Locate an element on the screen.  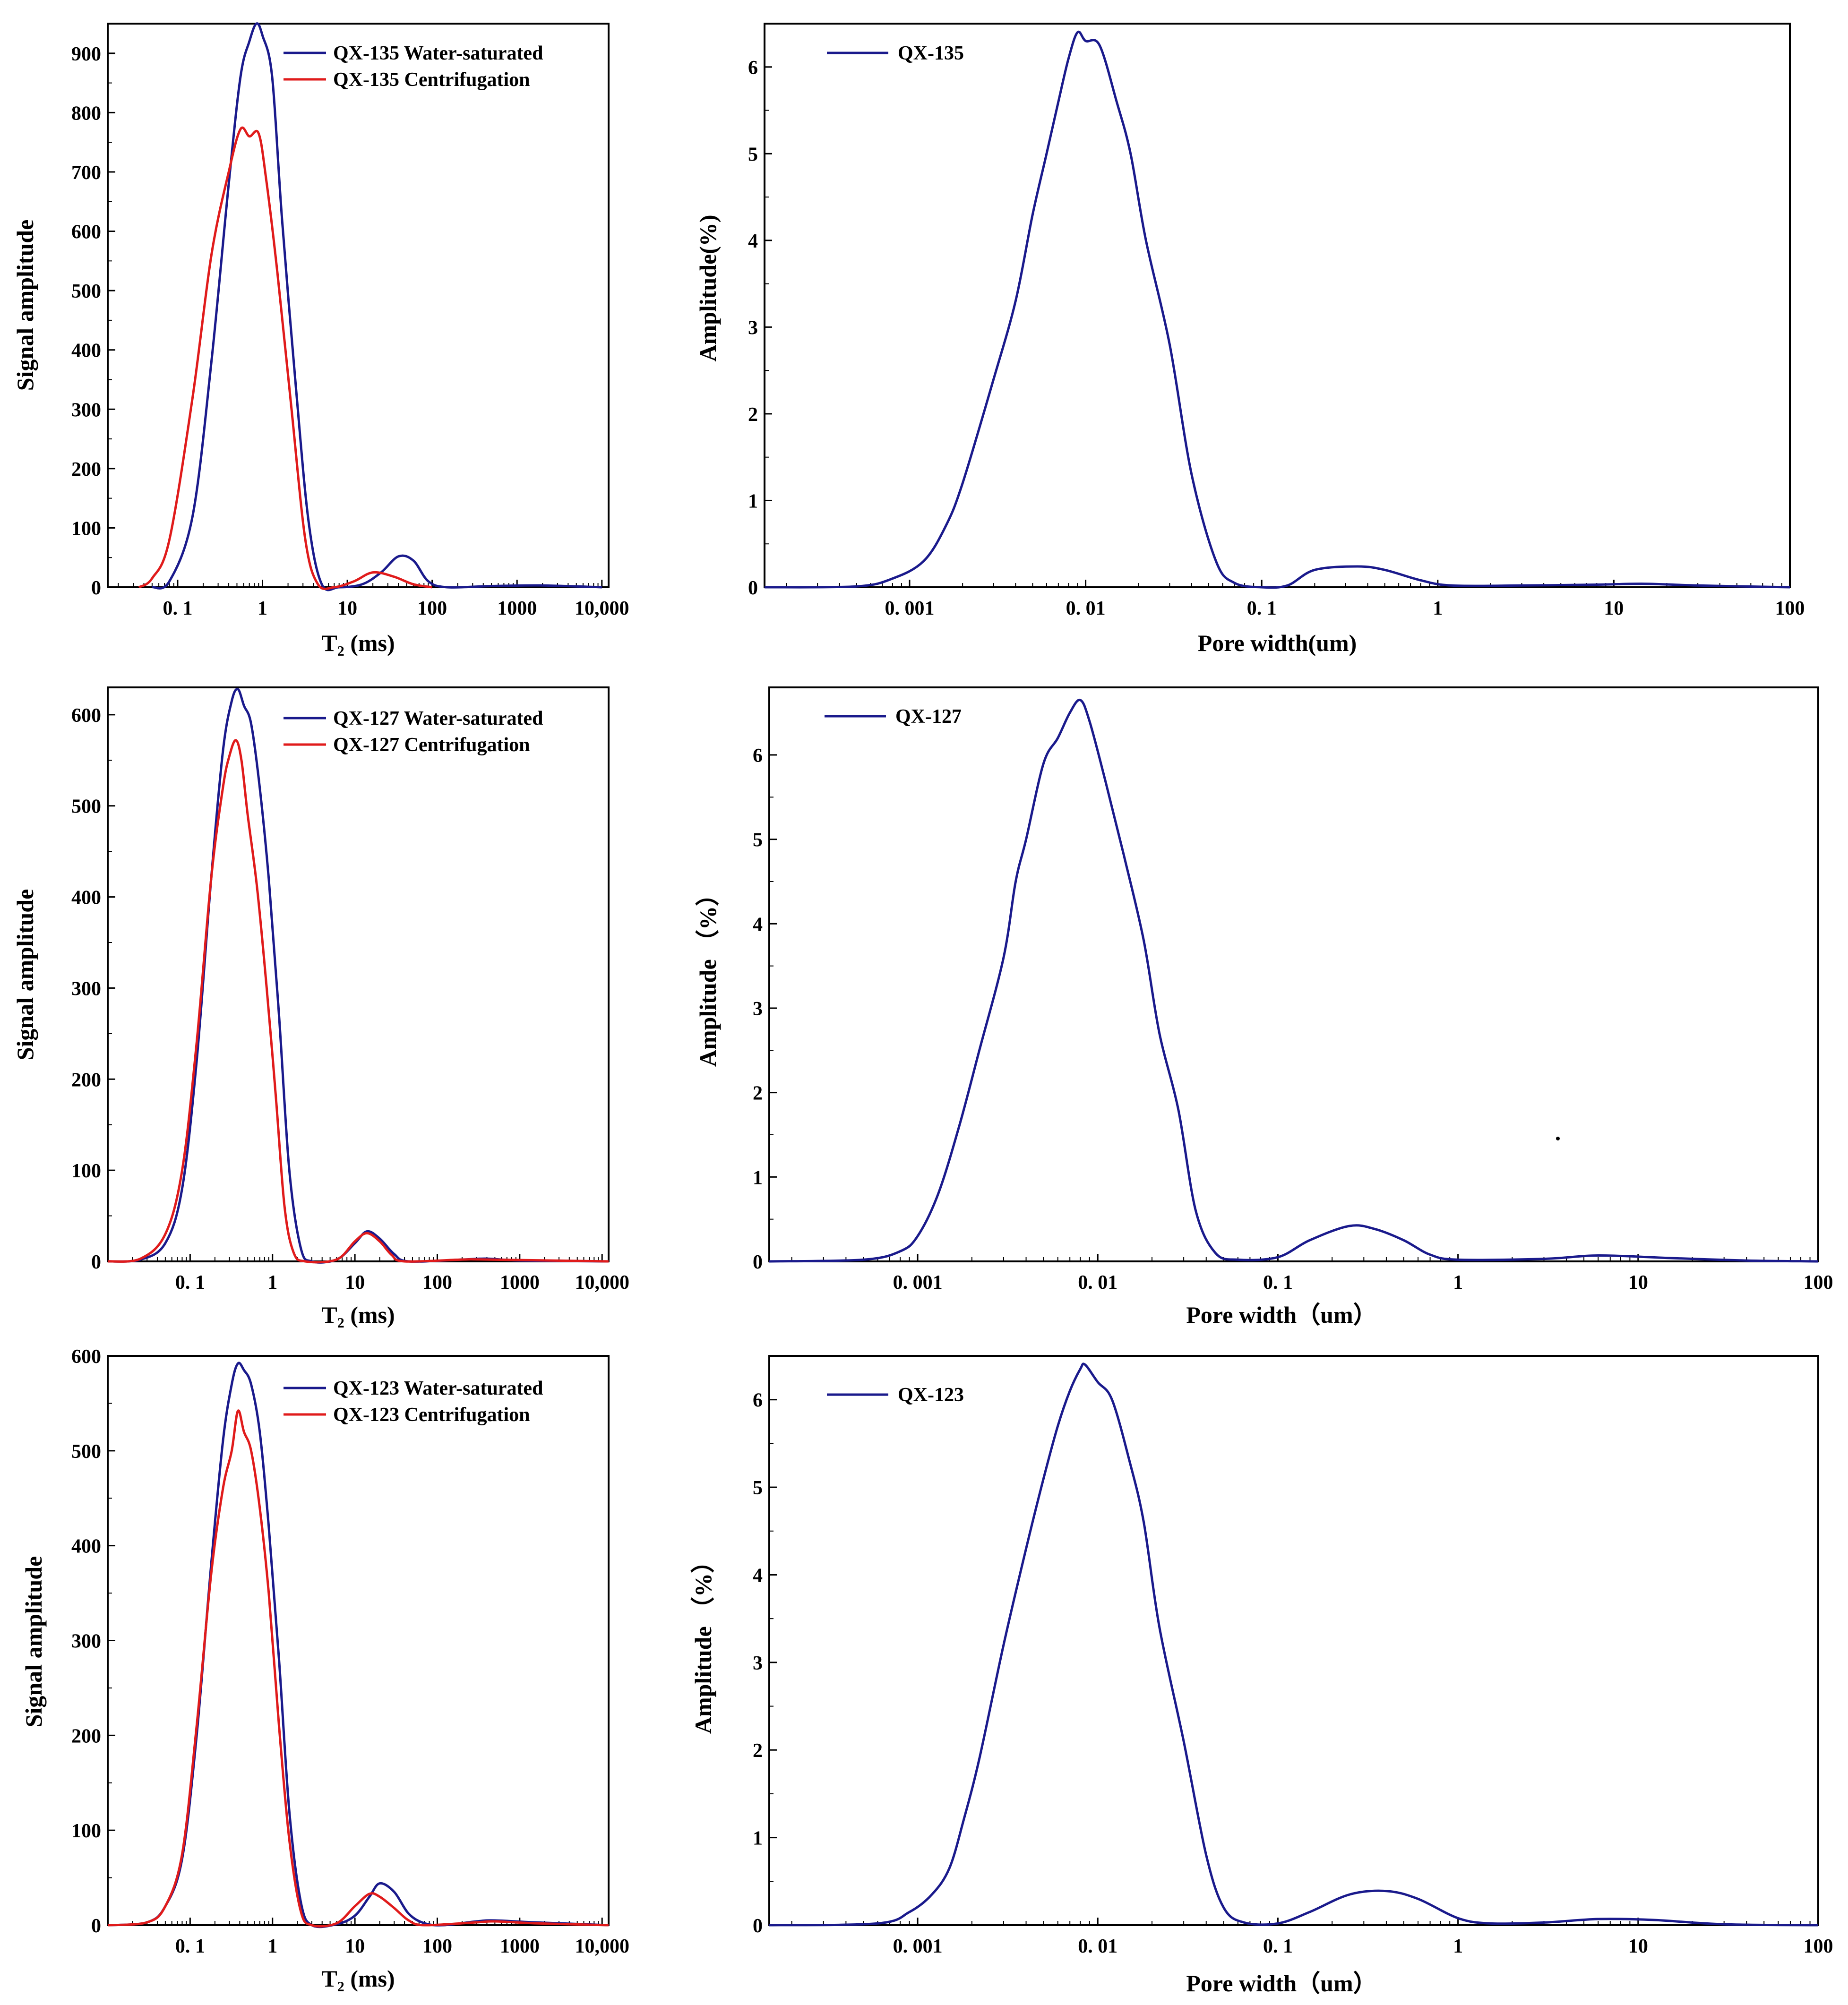
legend-label-qx123: QX-123 is located at coordinates (931, 1395).